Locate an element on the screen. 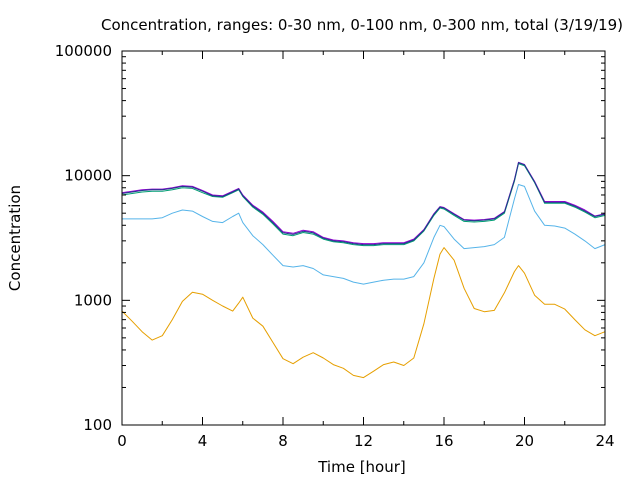 The width and height of the screenshot is (640, 480). x-tick-label: 4 is located at coordinates (203, 441).